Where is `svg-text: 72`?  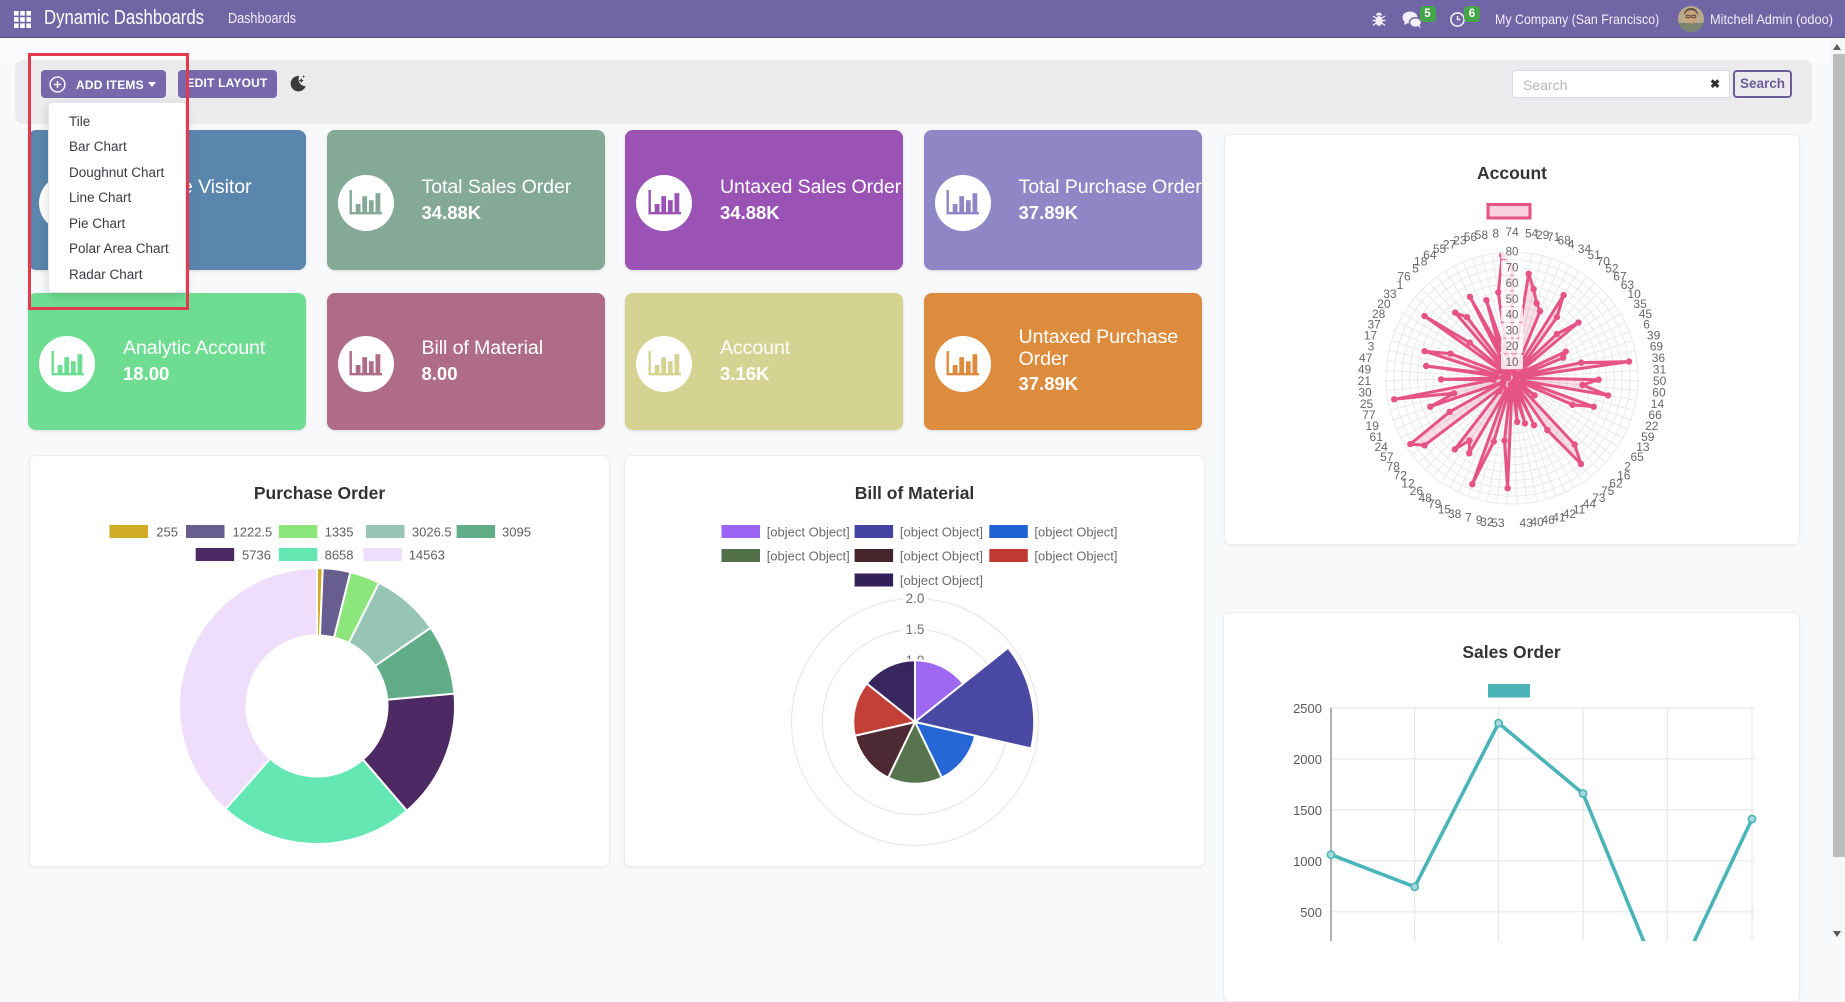
svg-text: 72 is located at coordinates (1401, 475).